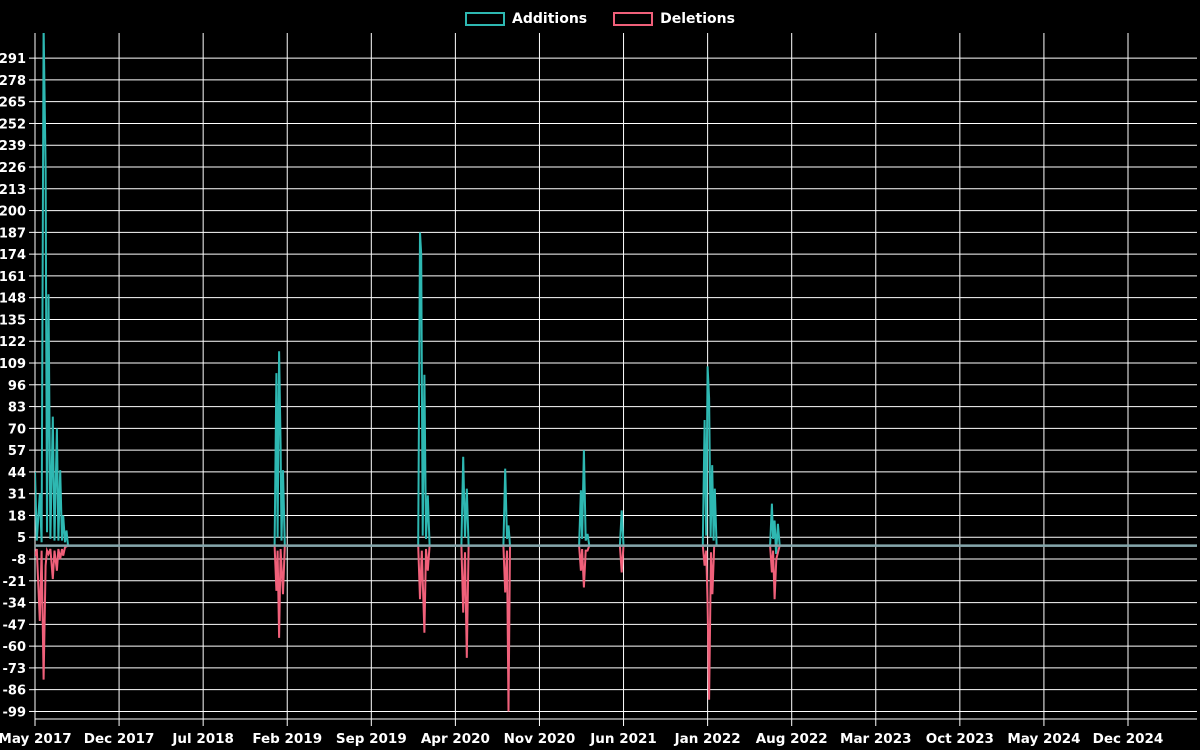 This screenshot has width=1200, height=750. What do you see at coordinates (697, 19) in the screenshot?
I see `legend-label-deletions: Deletions` at bounding box center [697, 19].